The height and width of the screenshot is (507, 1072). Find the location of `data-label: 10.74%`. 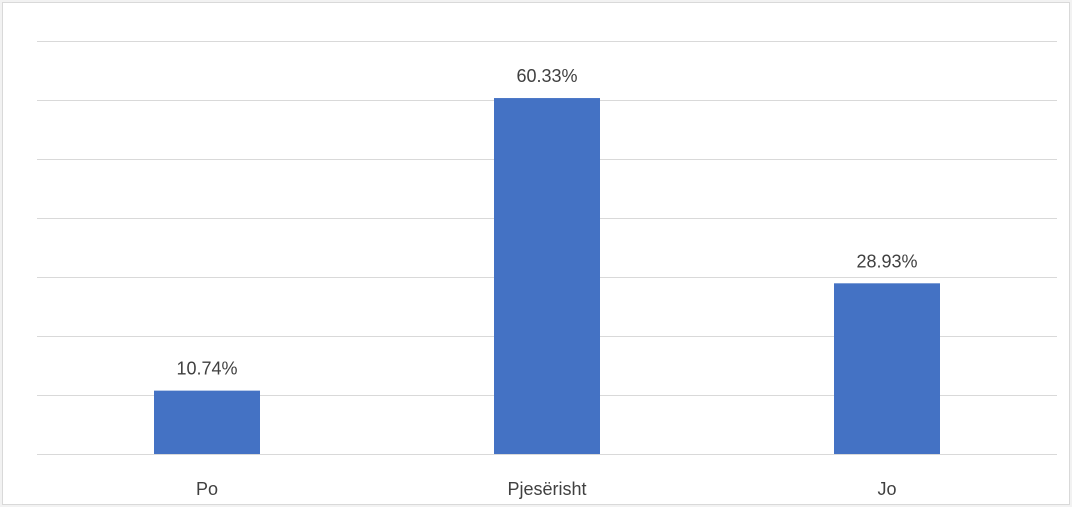

data-label: 10.74% is located at coordinates (206, 369).